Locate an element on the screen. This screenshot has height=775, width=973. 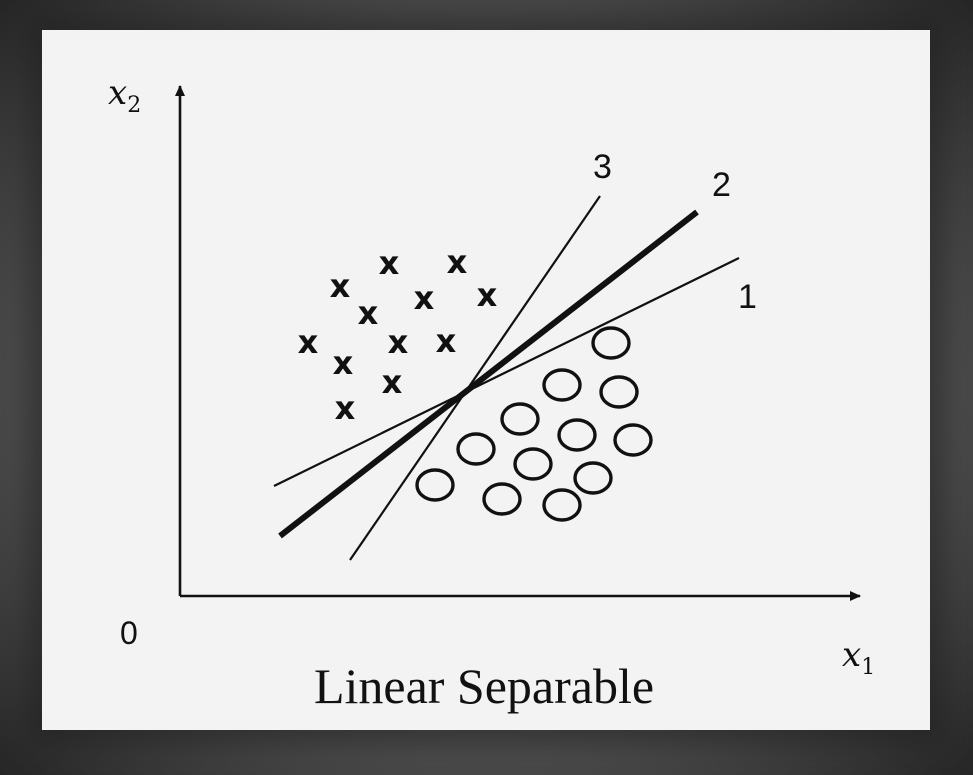
diagram-caption: Linear Separable is located at coordinates (484, 686).